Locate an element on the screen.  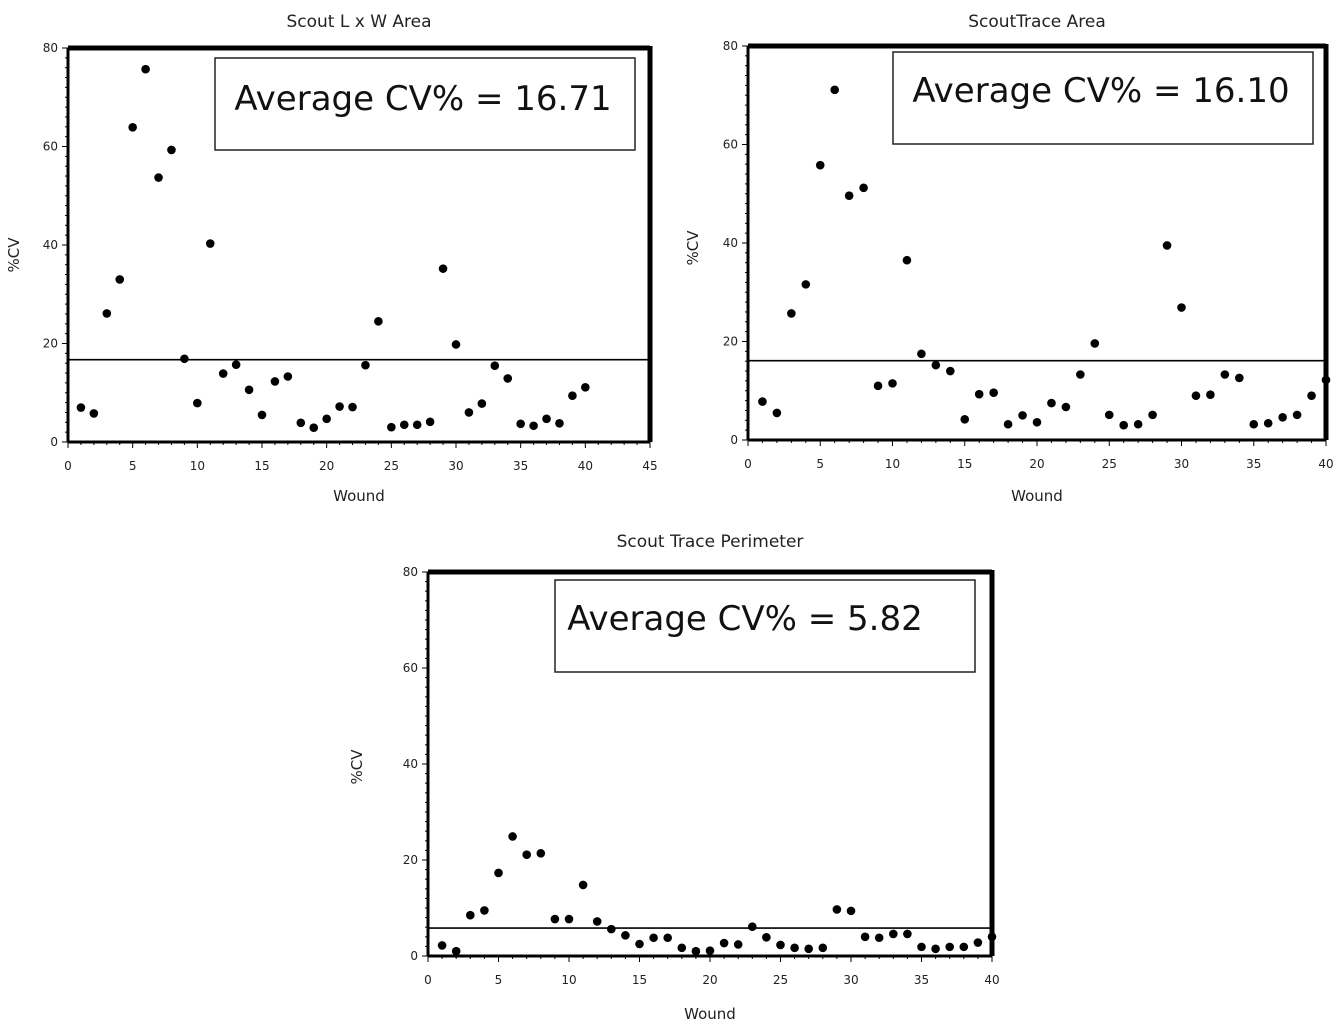
annotation-box is located at coordinates (765, 626).